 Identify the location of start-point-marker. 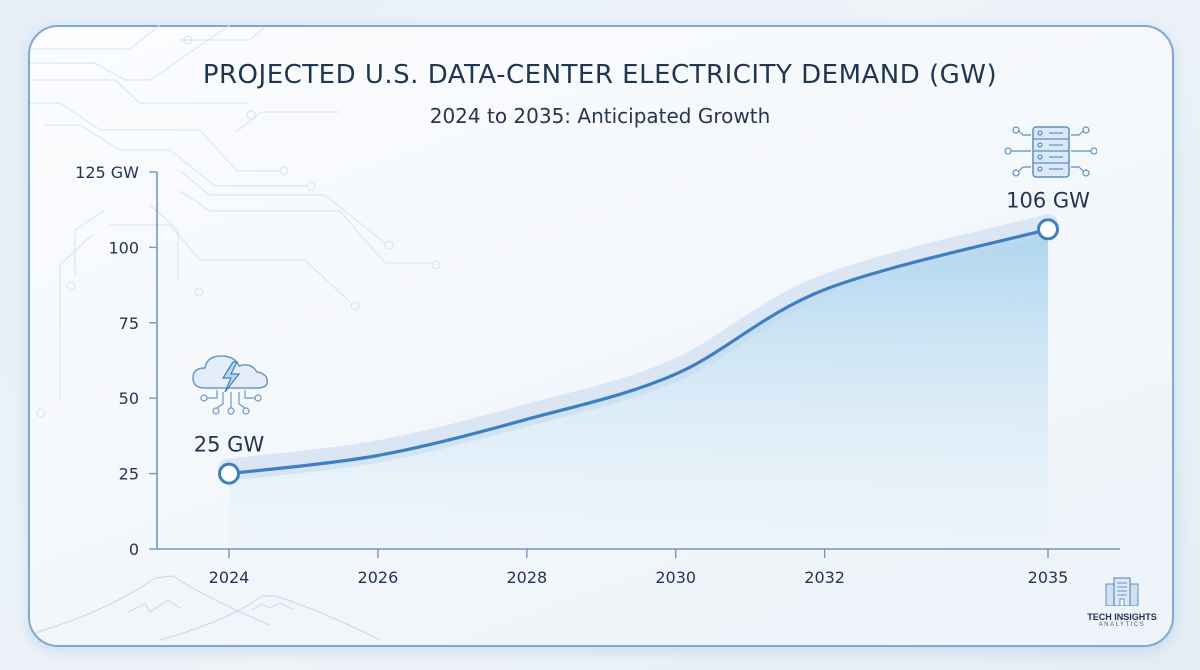
(229, 473).